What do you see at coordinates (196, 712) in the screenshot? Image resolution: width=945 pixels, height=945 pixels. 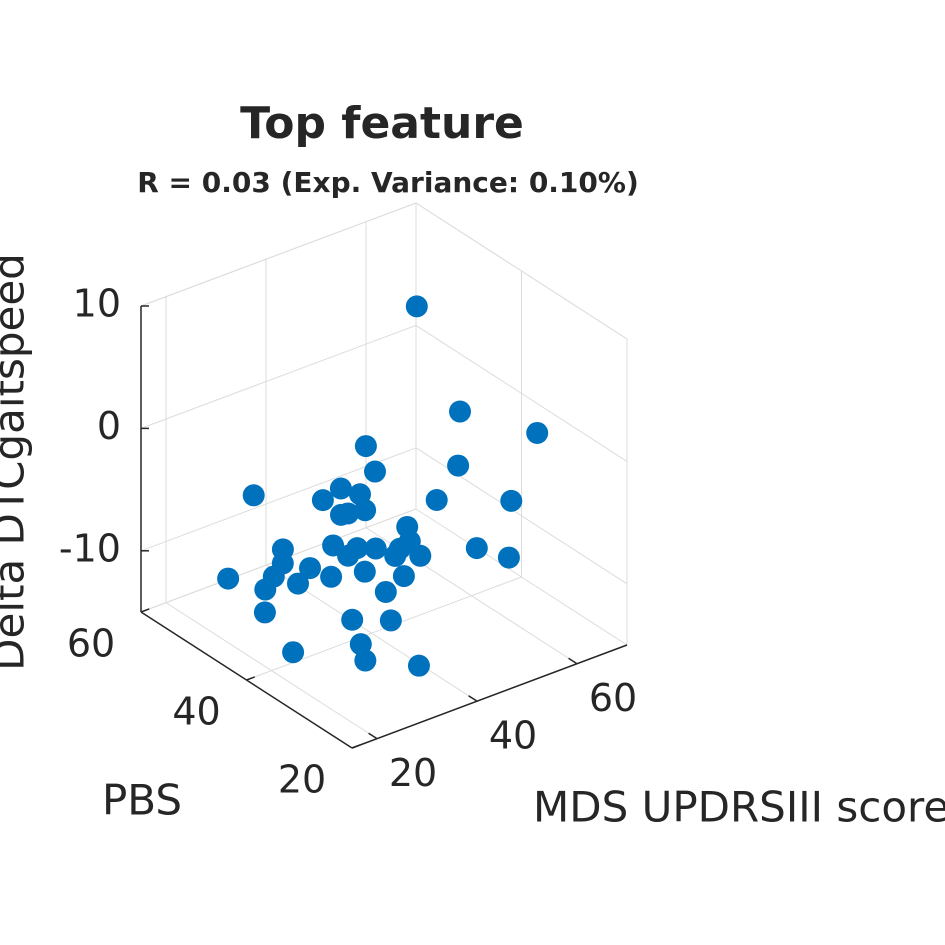 I see `y-tick-label: 40` at bounding box center [196, 712].